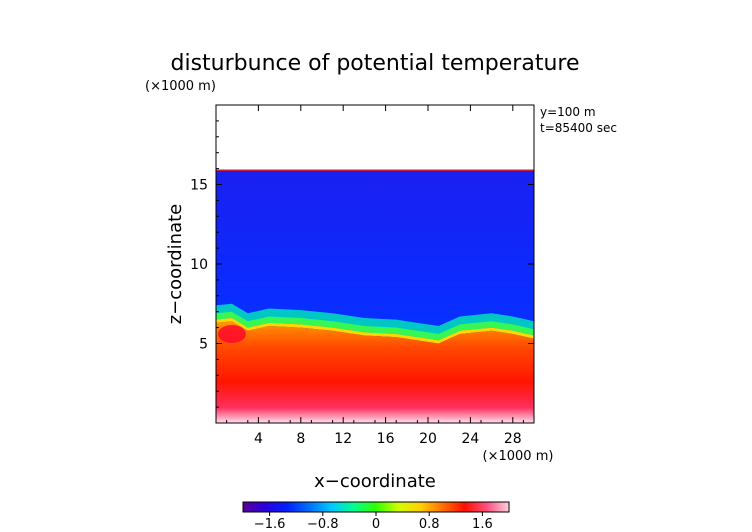 The image size is (752, 532). Describe the element at coordinates (180, 86) in the screenshot. I see `y-unit-label: (×1000 m)` at that location.